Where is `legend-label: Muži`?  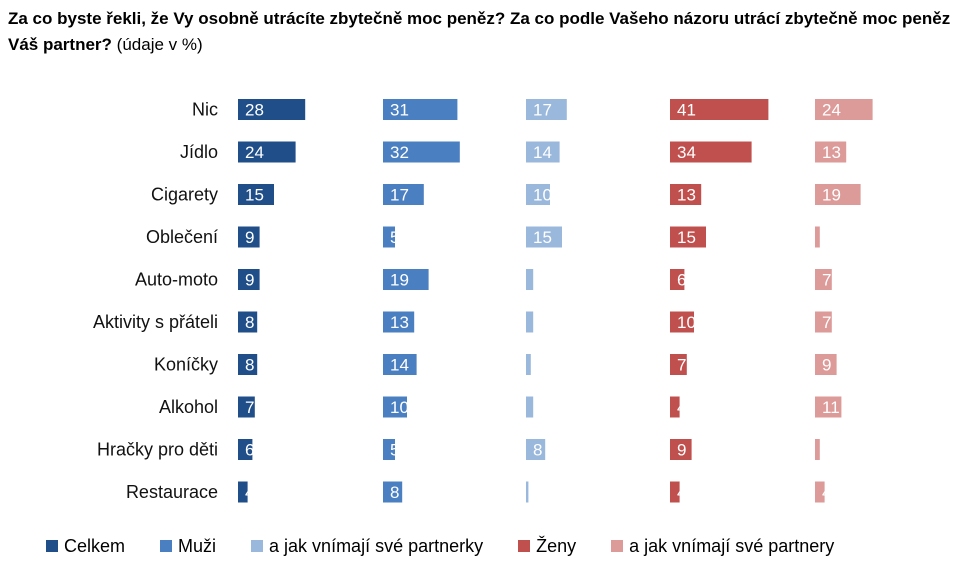 legend-label: Muži is located at coordinates (197, 545).